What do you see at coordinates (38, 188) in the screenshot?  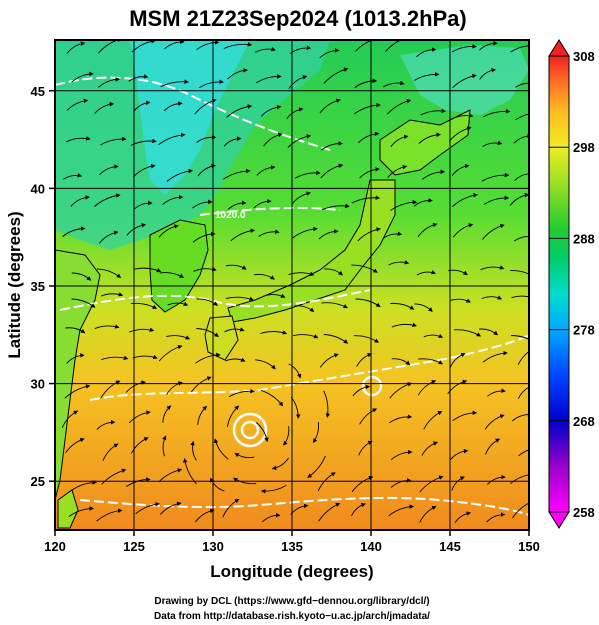 I see `lat-tick-label: 40` at bounding box center [38, 188].